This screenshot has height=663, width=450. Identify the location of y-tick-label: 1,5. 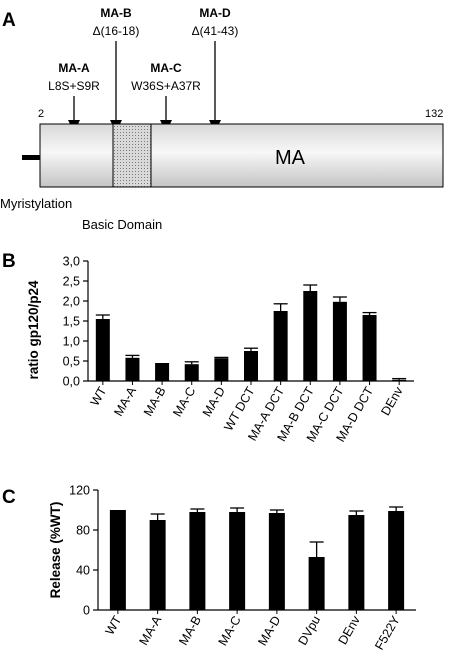
(71, 322).